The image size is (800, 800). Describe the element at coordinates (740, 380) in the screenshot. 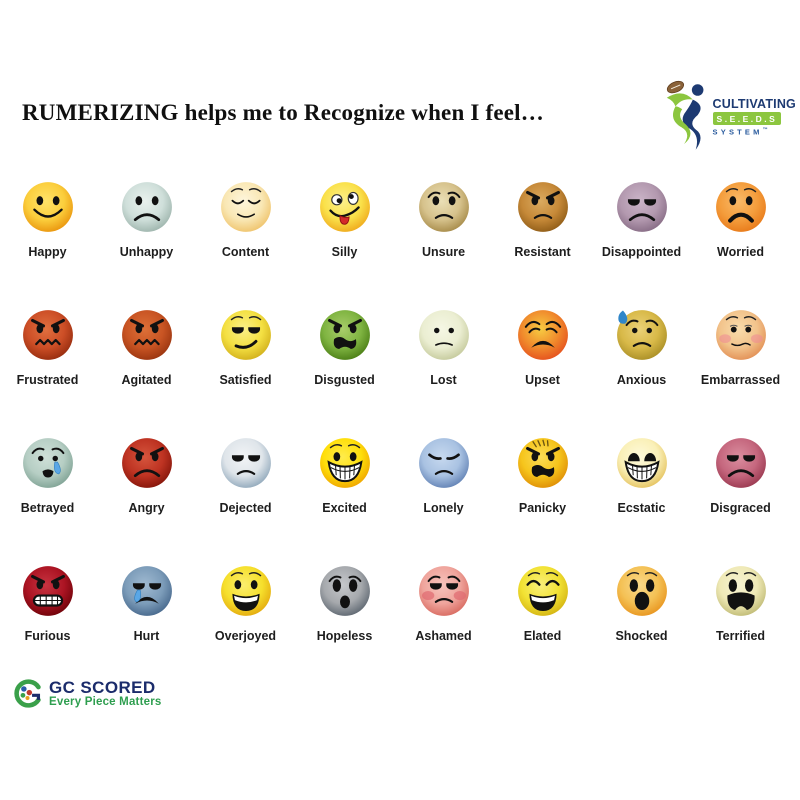

I see `emotion-label: Embarrassed` at that location.